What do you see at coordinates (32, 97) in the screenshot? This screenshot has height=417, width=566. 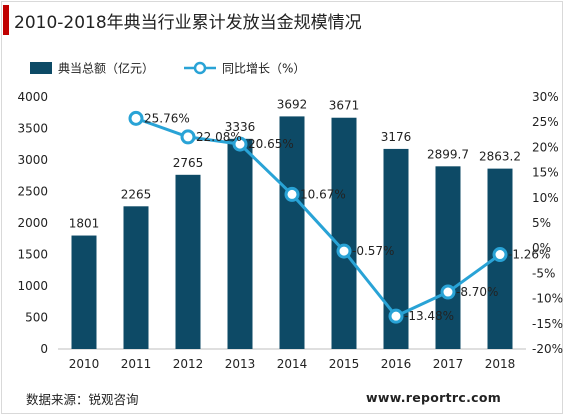 I see `y-left-tick-label: 4000` at bounding box center [32, 97].